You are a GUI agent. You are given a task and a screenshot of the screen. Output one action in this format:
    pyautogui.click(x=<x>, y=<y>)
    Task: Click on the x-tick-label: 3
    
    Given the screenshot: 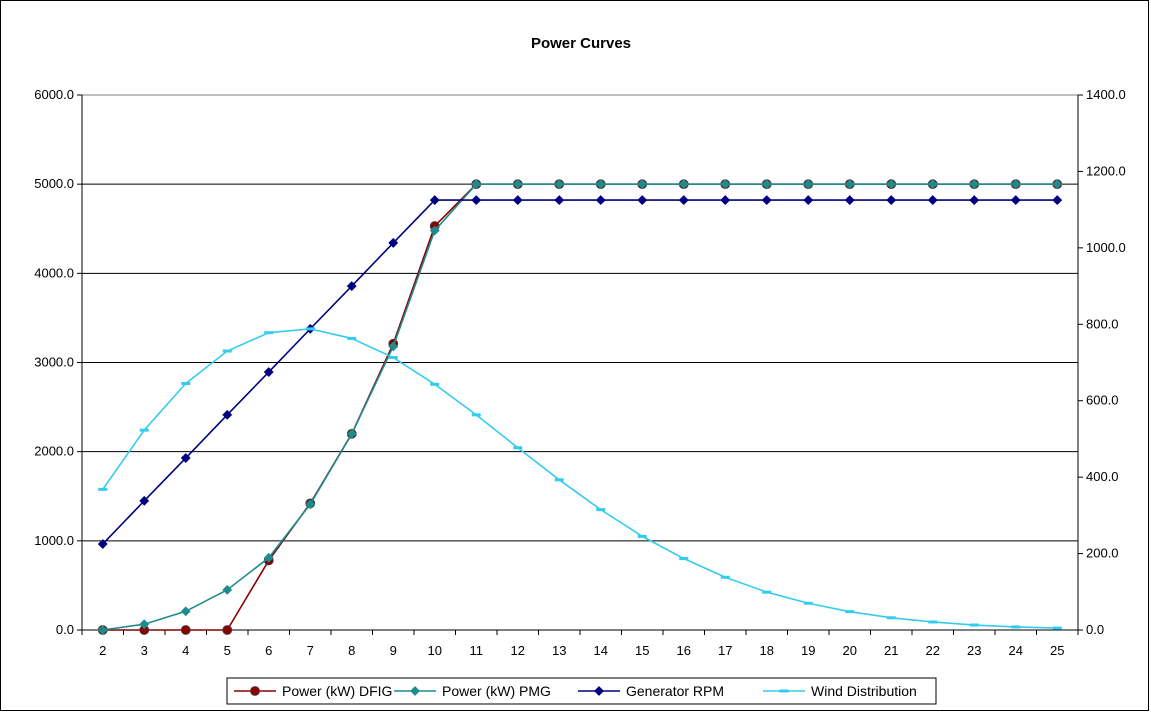 What is the action you would take?
    pyautogui.click(x=144, y=650)
    